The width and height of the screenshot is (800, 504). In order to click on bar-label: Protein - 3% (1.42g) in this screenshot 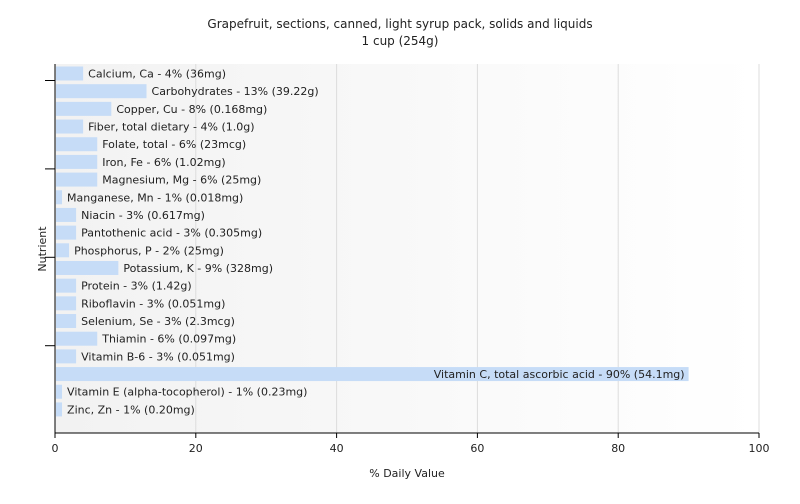, I will do `click(136, 286)`.